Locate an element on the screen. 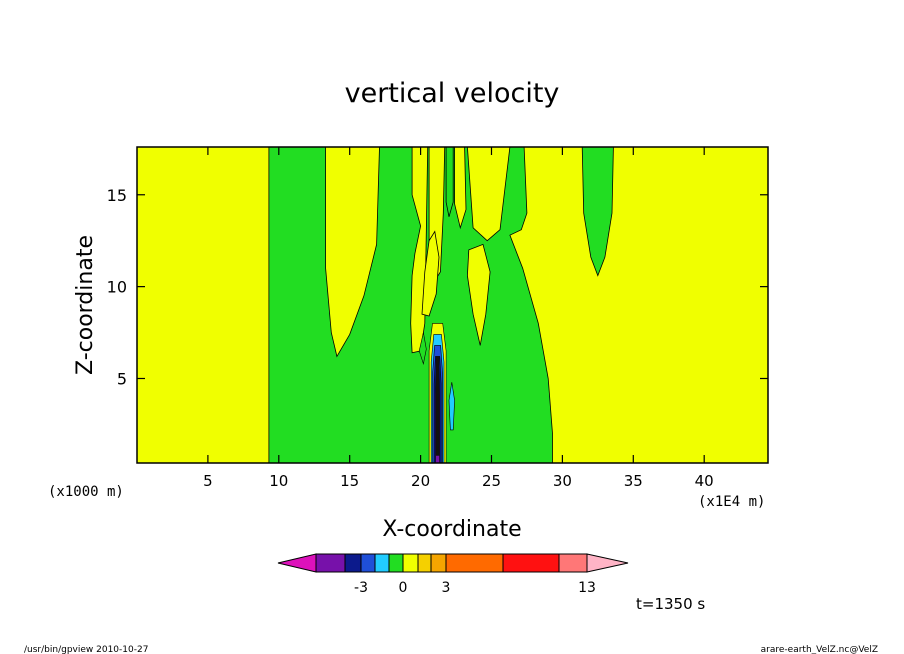 This screenshot has height=654, width=904. core-band is located at coordinates (437, 406).